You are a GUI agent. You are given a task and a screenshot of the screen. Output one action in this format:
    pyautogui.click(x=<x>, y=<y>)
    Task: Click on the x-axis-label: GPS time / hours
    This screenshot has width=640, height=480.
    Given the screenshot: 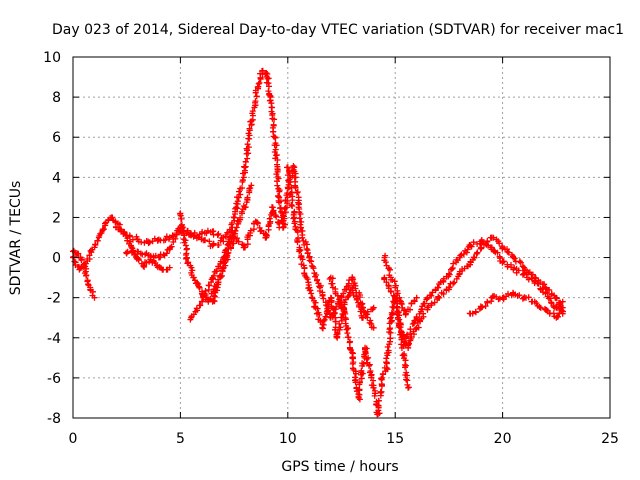 What is the action you would take?
    pyautogui.click(x=339, y=467)
    